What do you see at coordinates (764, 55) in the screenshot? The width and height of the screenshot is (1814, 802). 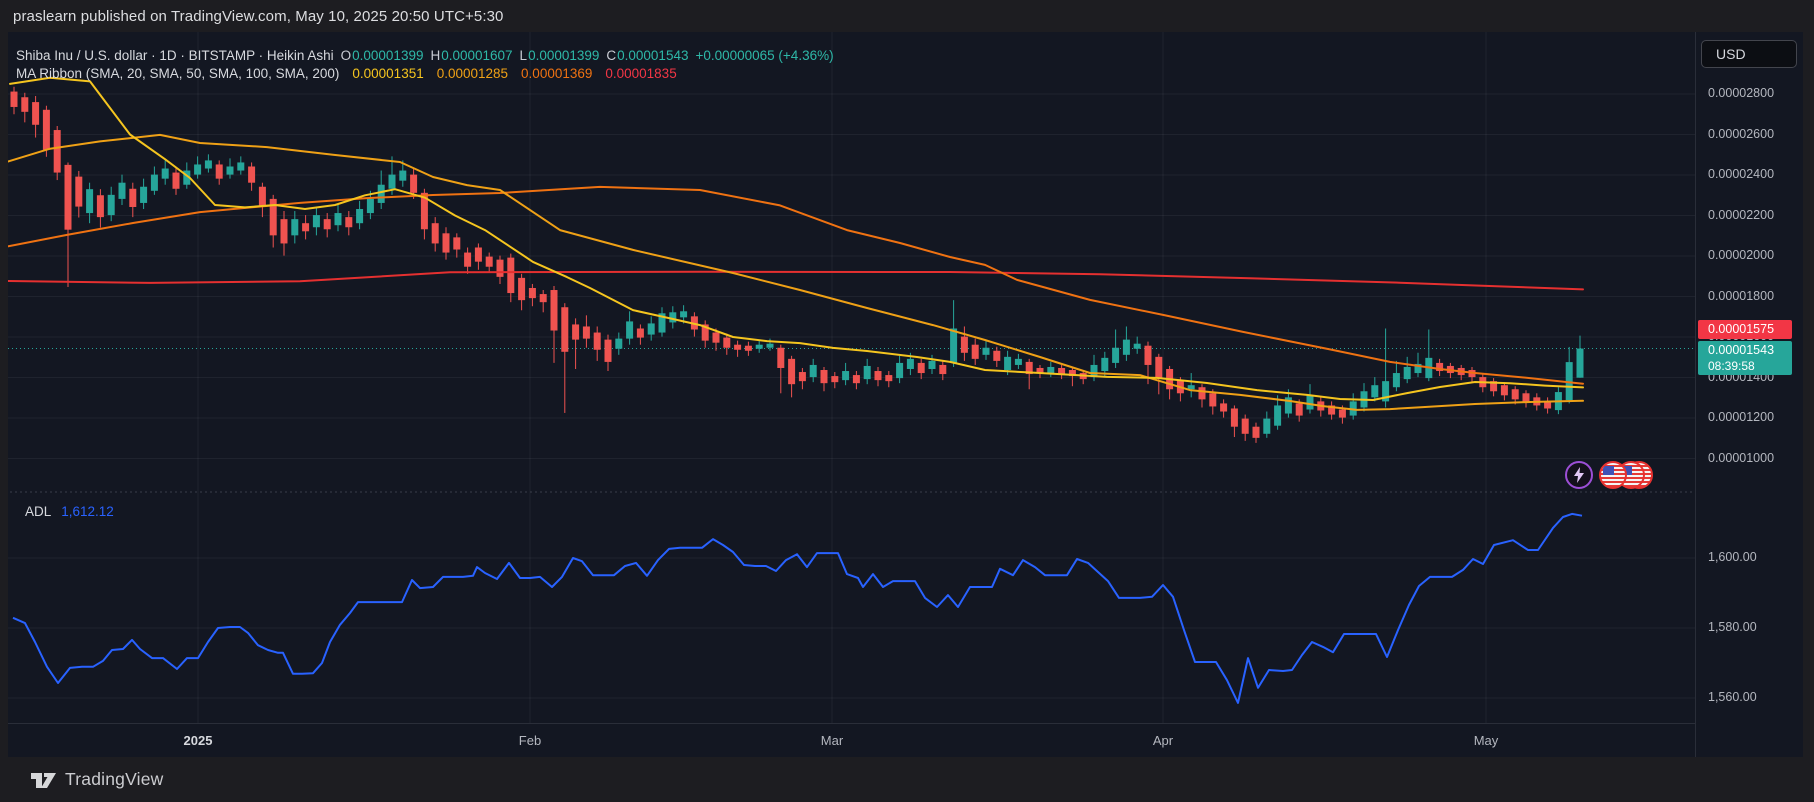 I see `change-value: +0.00000065 (+4.36%)` at bounding box center [764, 55].